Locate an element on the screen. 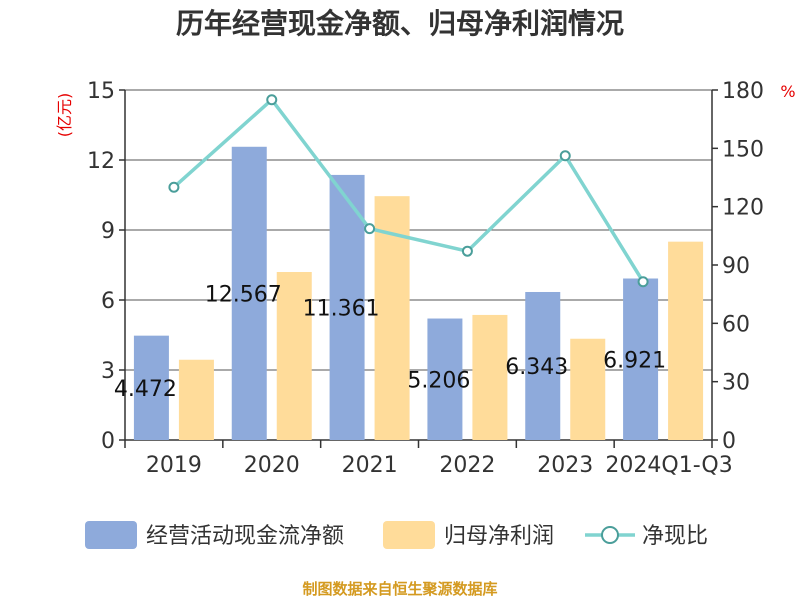  x-tick-label: 2019 is located at coordinates (174, 465).